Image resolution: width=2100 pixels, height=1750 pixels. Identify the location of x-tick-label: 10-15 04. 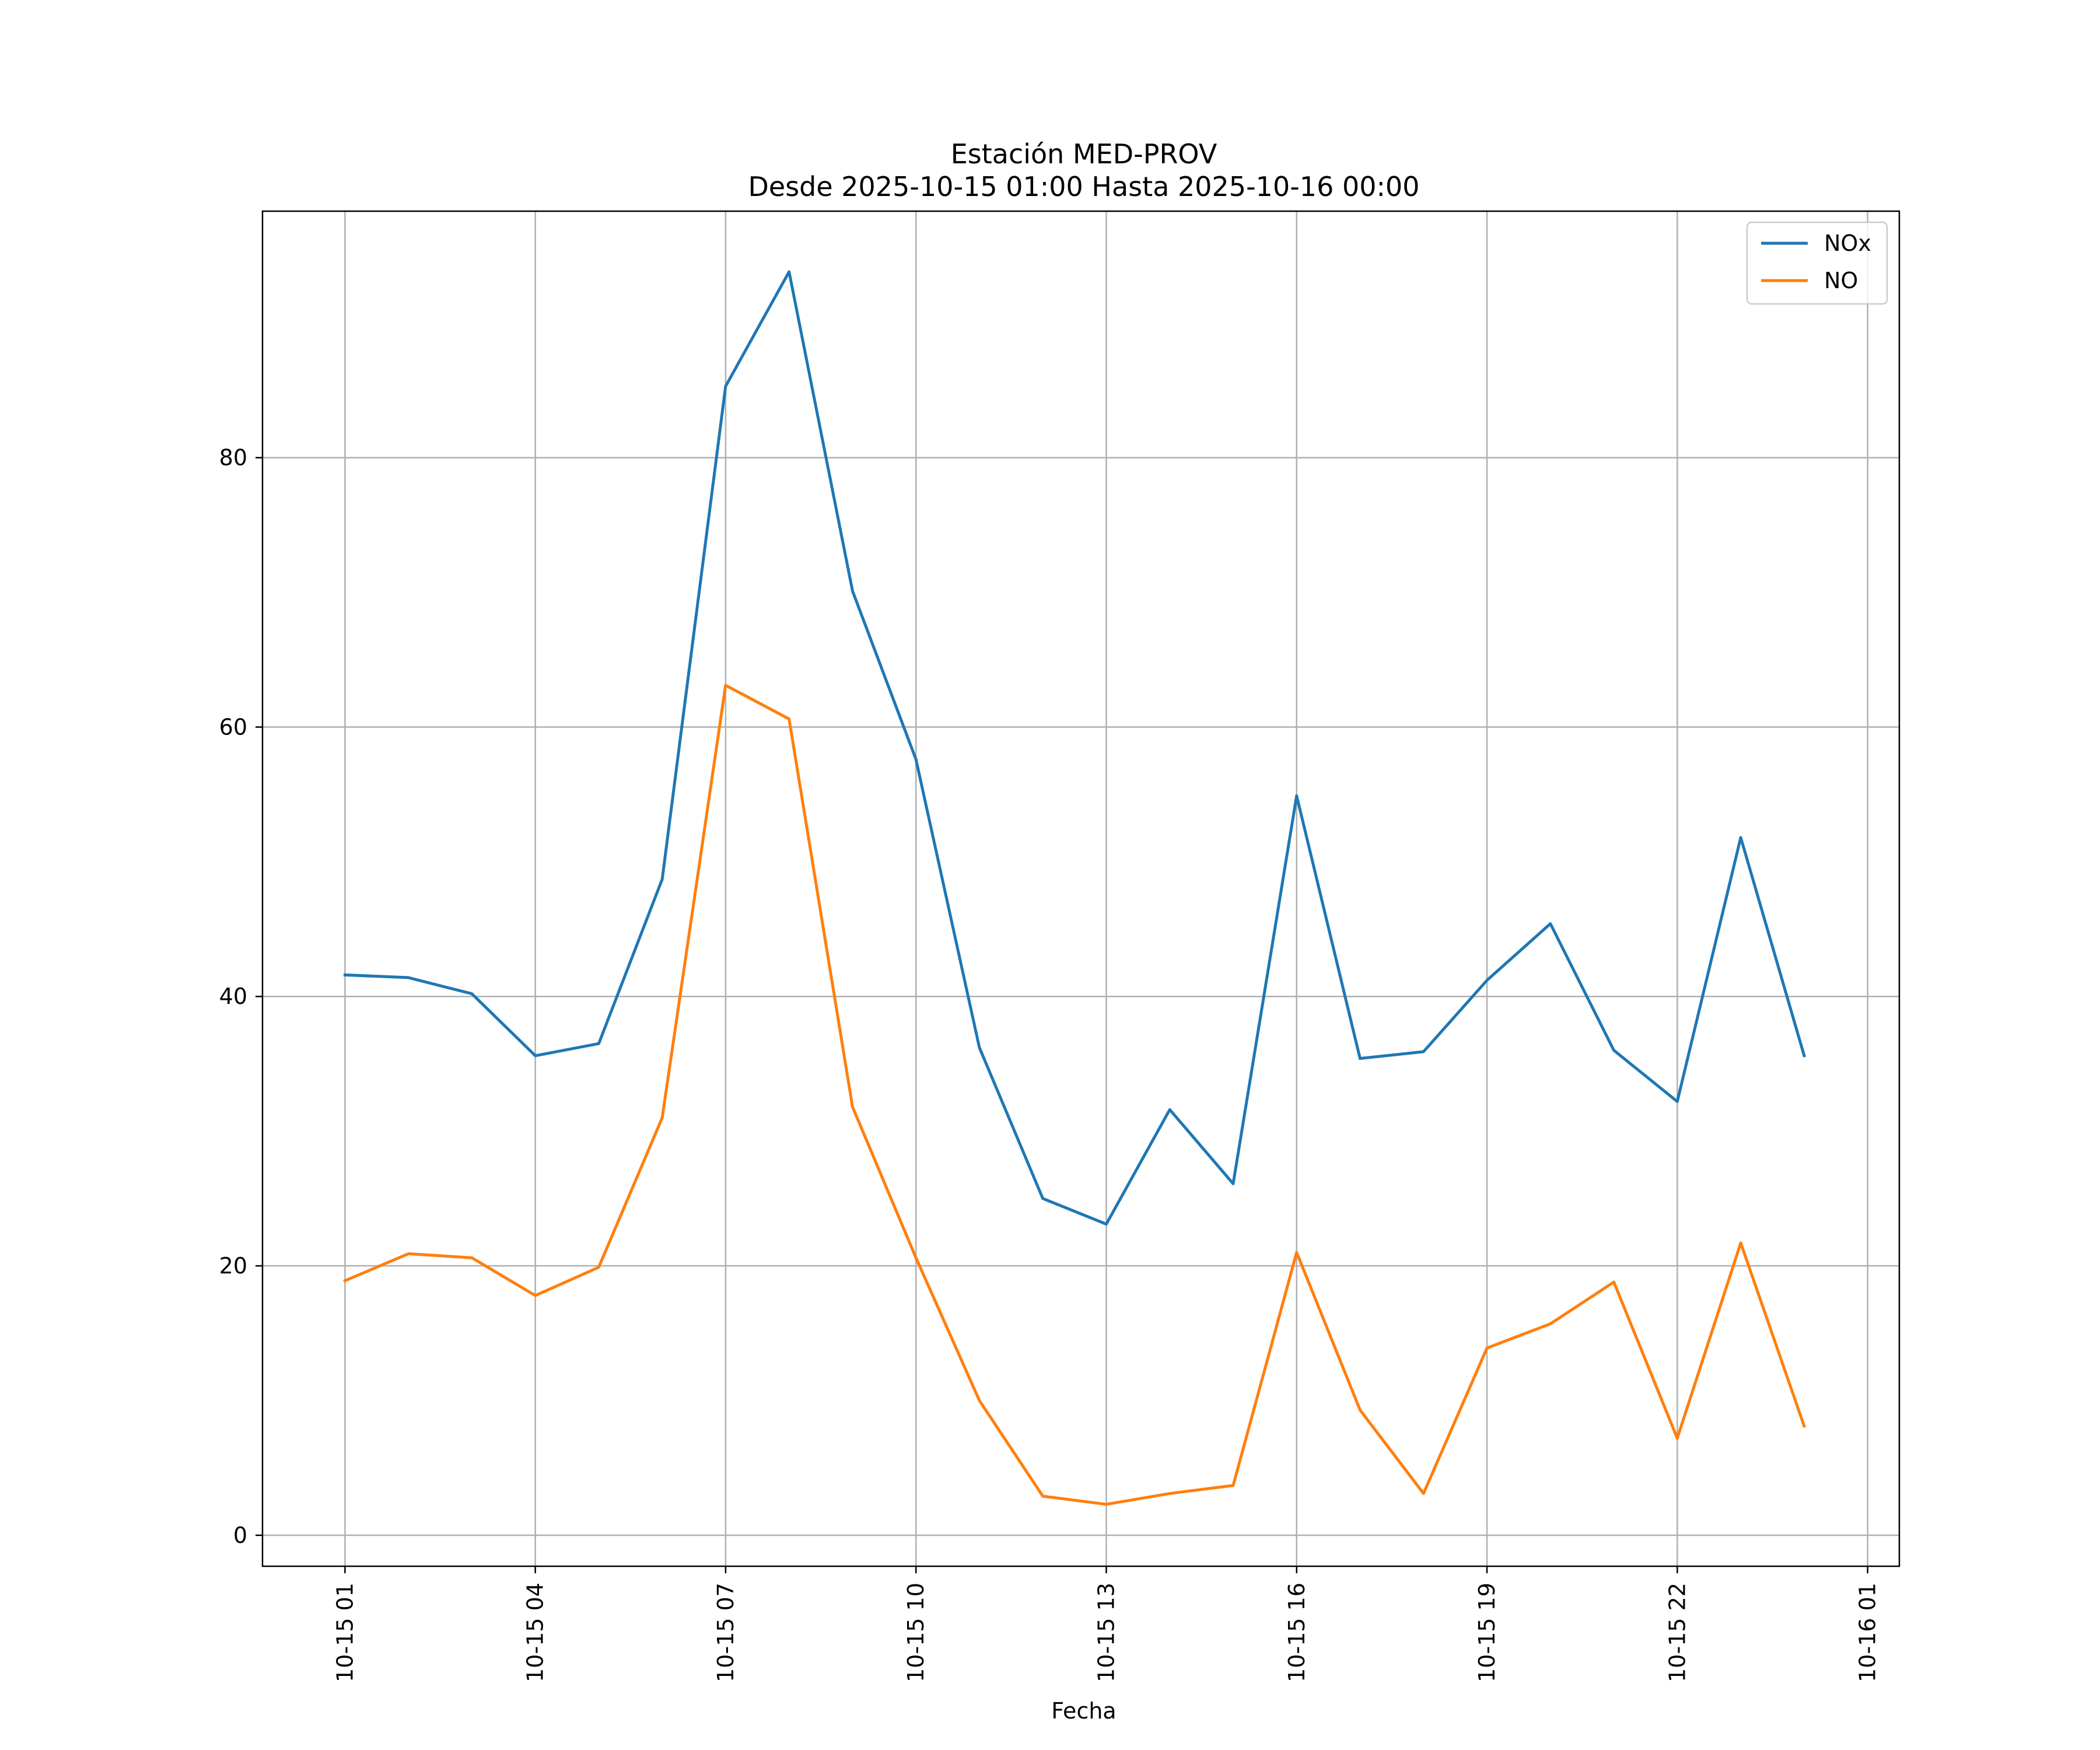
(535, 1632).